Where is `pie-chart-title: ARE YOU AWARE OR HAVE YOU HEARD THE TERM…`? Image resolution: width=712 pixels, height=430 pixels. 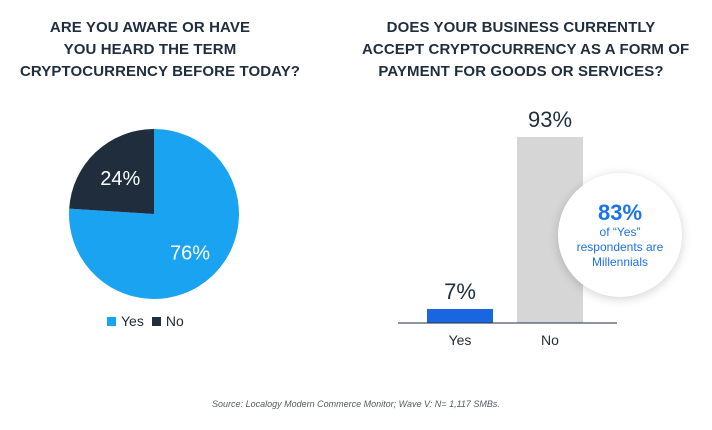
pie-chart-title: ARE YOU AWARE OR HAVE YOU HEARD THE TERM… is located at coordinates (160, 50).